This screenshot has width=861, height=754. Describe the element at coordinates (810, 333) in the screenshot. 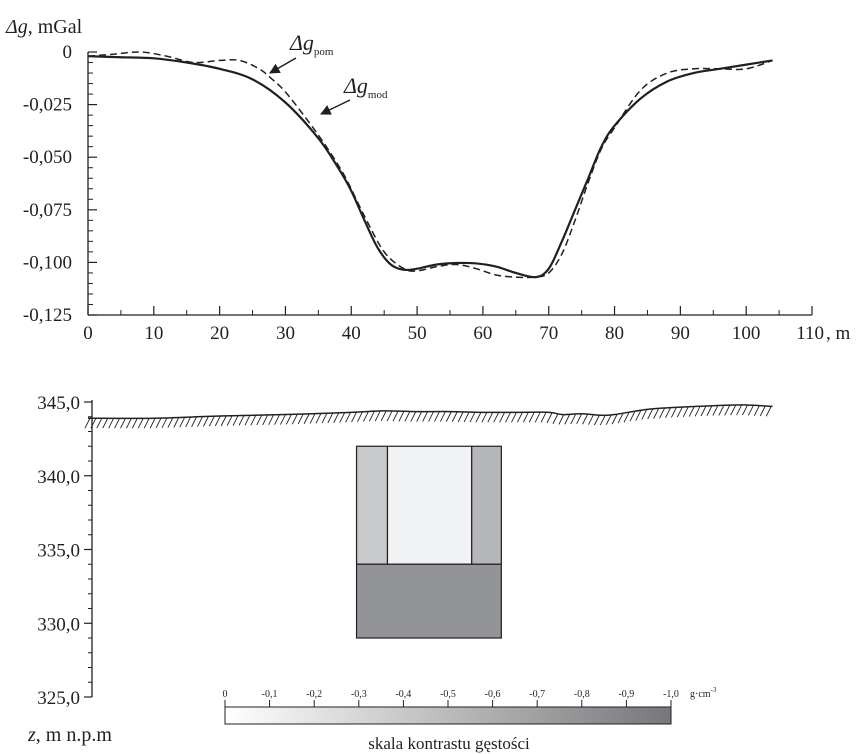

I see `x-tick-label: 110` at that location.